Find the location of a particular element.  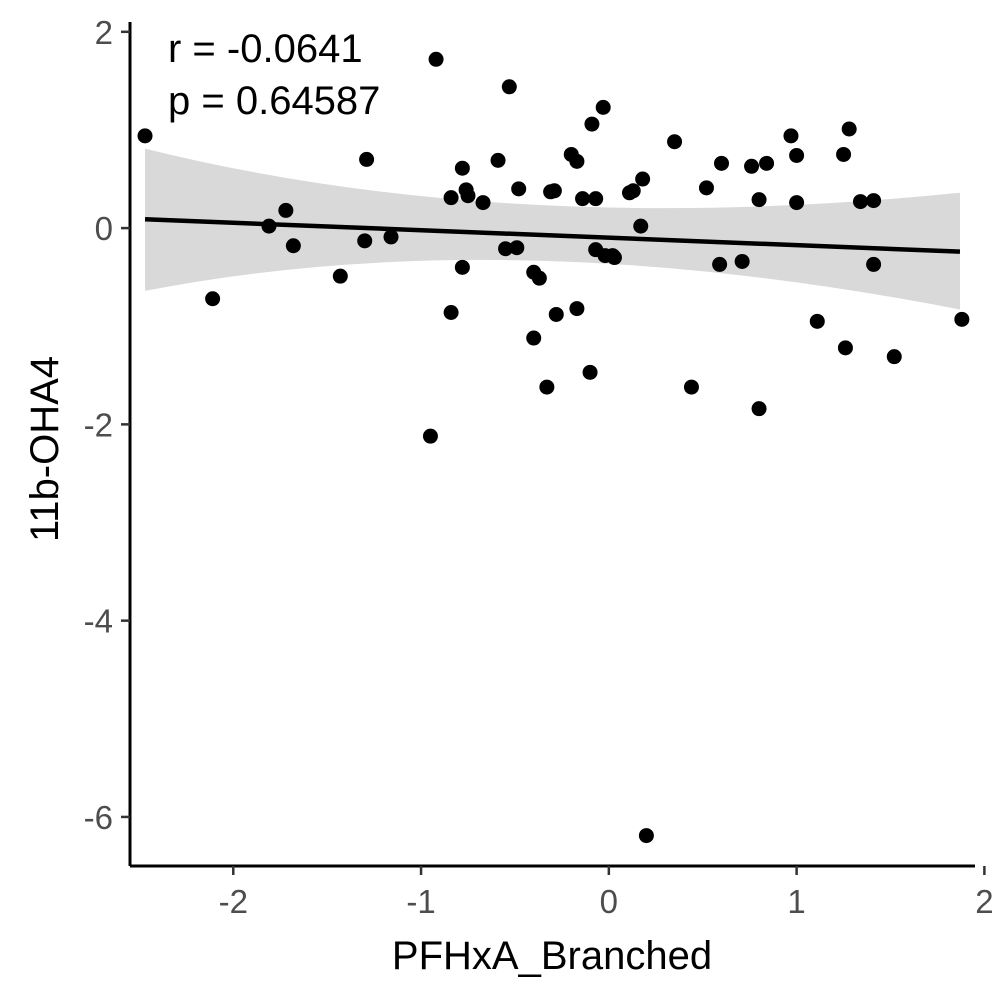

regression-line is located at coordinates (552, 235).